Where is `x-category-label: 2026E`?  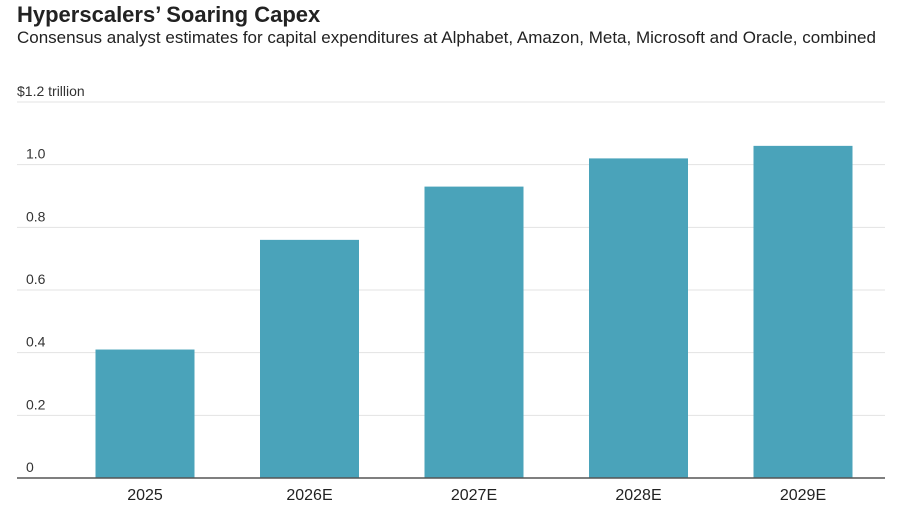 x-category-label: 2026E is located at coordinates (309, 495).